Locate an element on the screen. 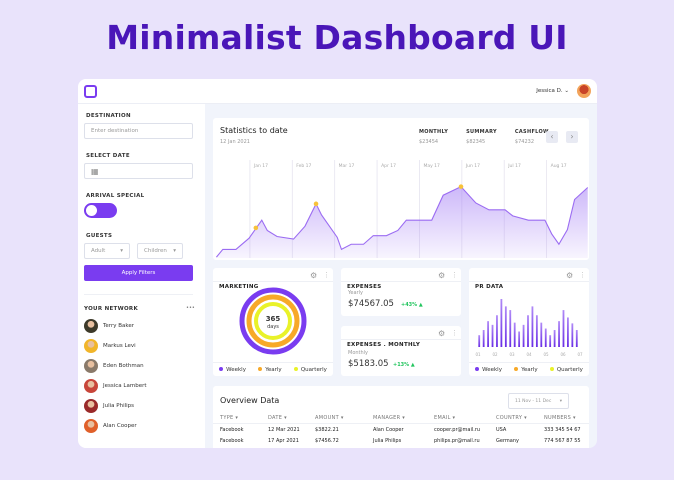  date-input: ▦ is located at coordinates (138, 171).